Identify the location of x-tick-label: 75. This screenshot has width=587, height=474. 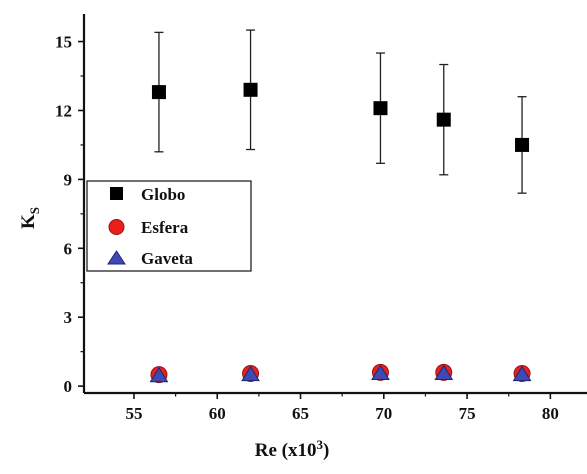
(467, 413).